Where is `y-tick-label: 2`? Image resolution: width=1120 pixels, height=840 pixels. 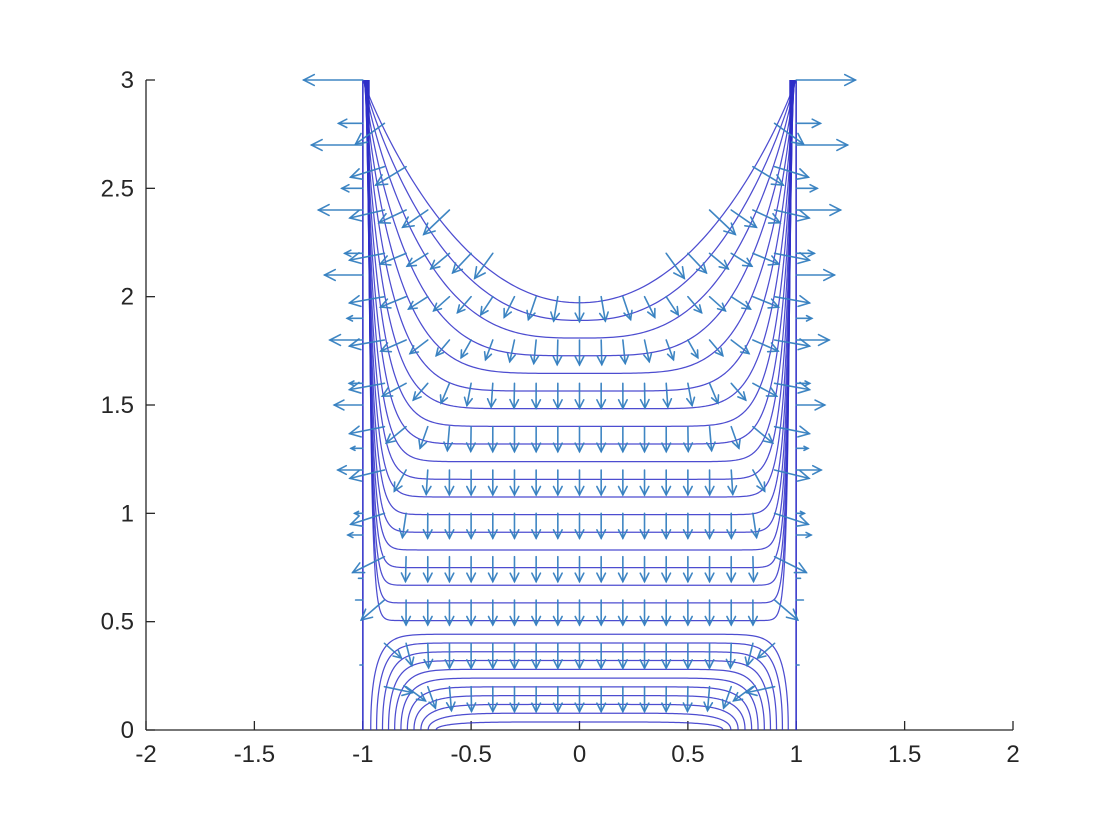 y-tick-label: 2 is located at coordinates (127, 297).